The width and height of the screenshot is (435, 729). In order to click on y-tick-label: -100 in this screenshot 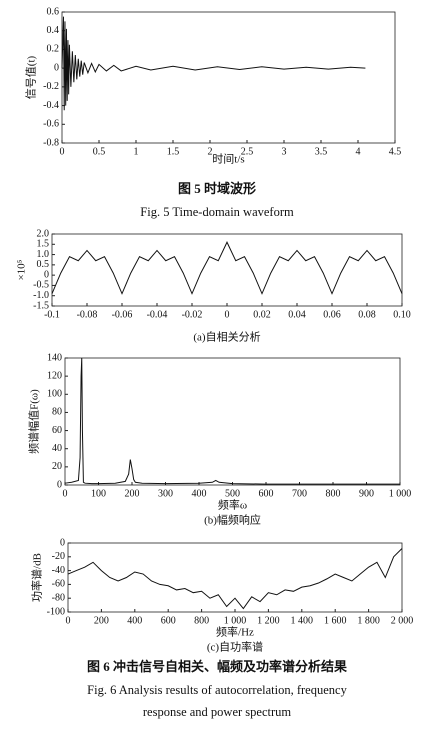, I will do `click(56, 611)`.